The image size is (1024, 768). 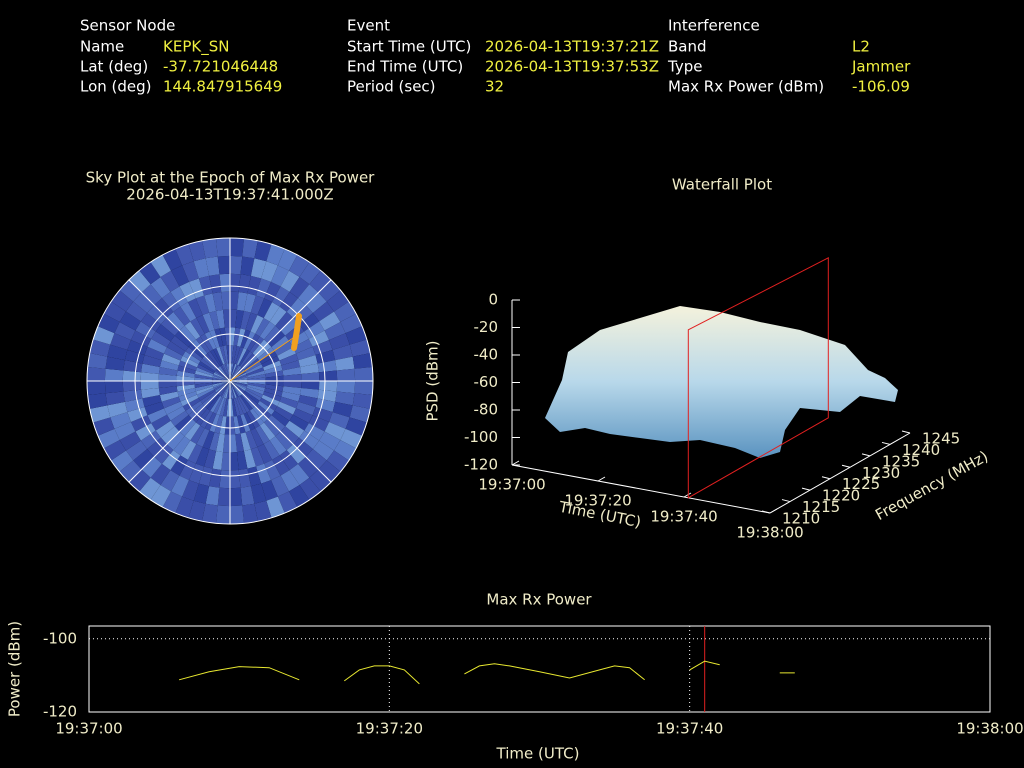 I want to click on freq-tick-label: 1230, so click(x=881, y=473).